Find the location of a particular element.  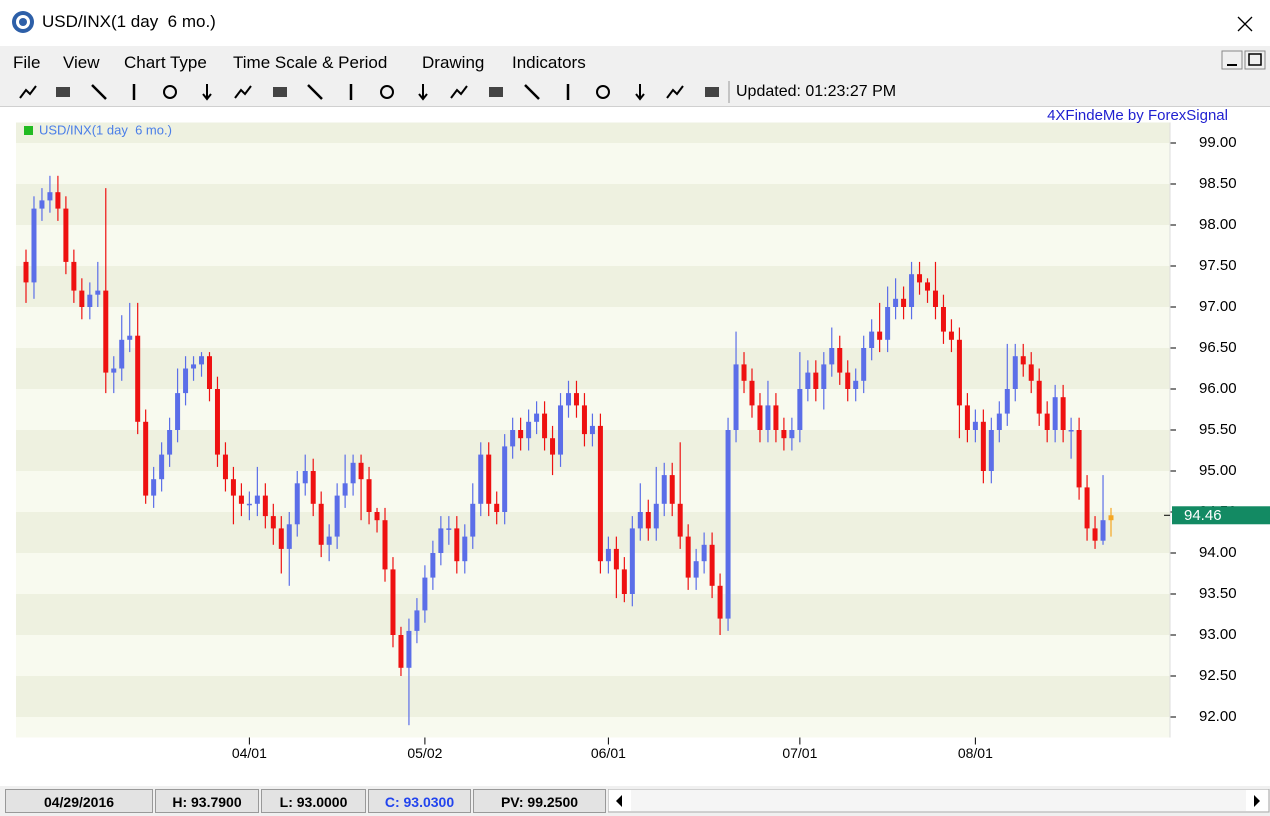

legend-swatch is located at coordinates (28, 130).